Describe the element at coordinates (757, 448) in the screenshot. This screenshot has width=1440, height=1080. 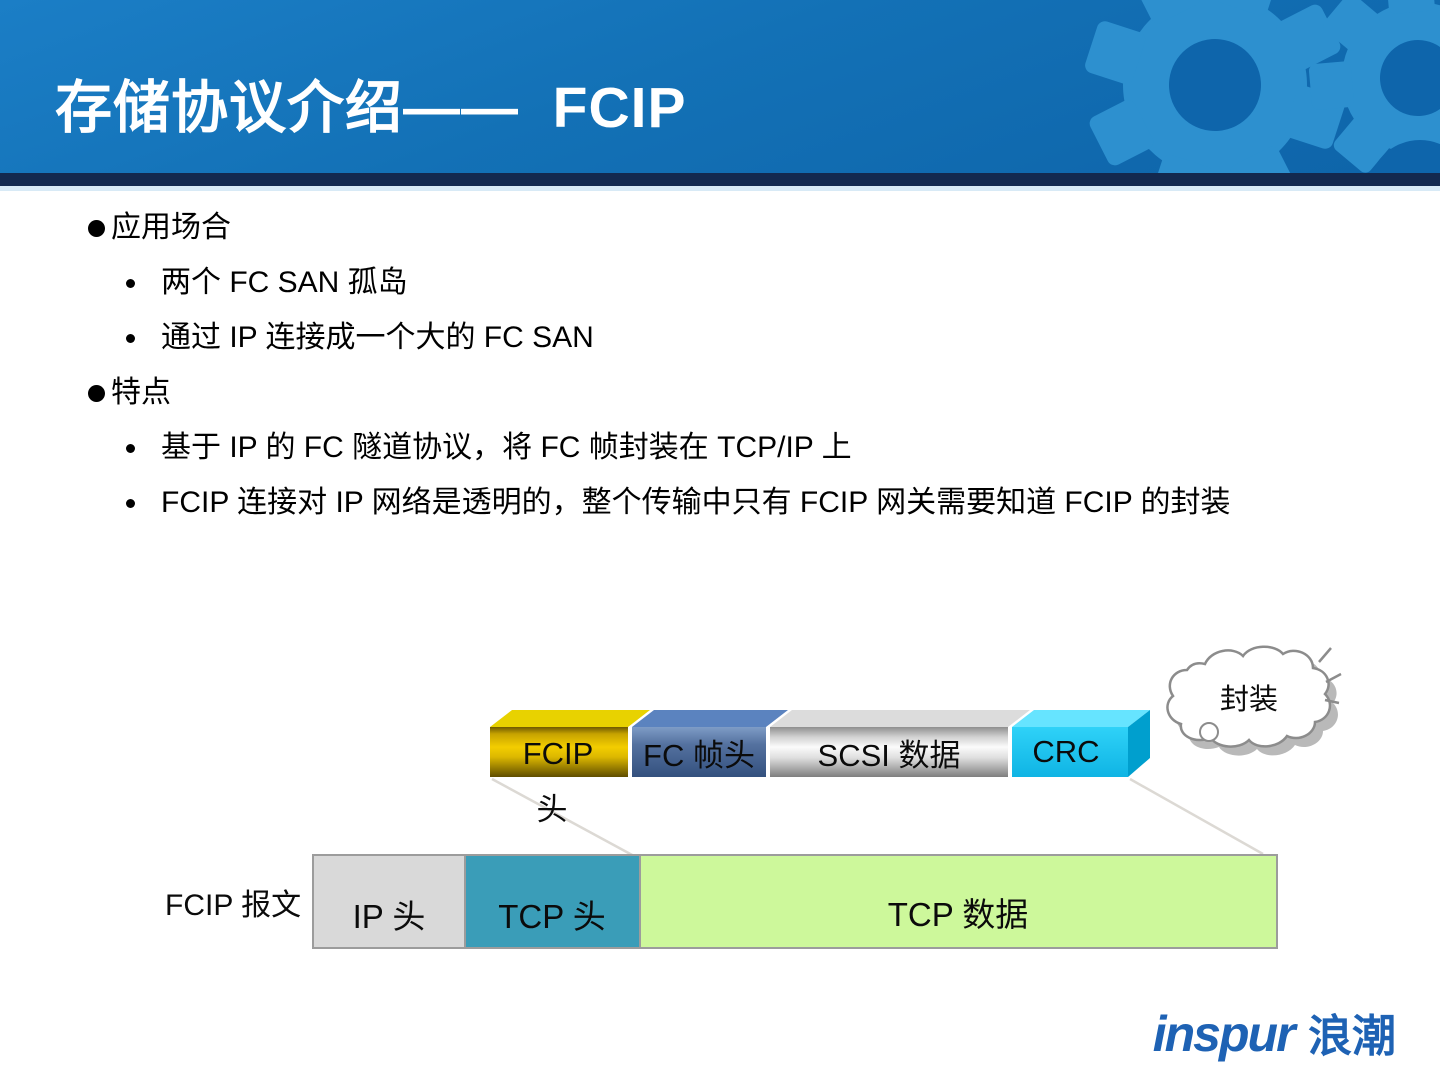
I see `bullet-item: 基于 IP 的 FC 隧道协议，将 FC 帧封装在 TCP/IP 上` at that location.